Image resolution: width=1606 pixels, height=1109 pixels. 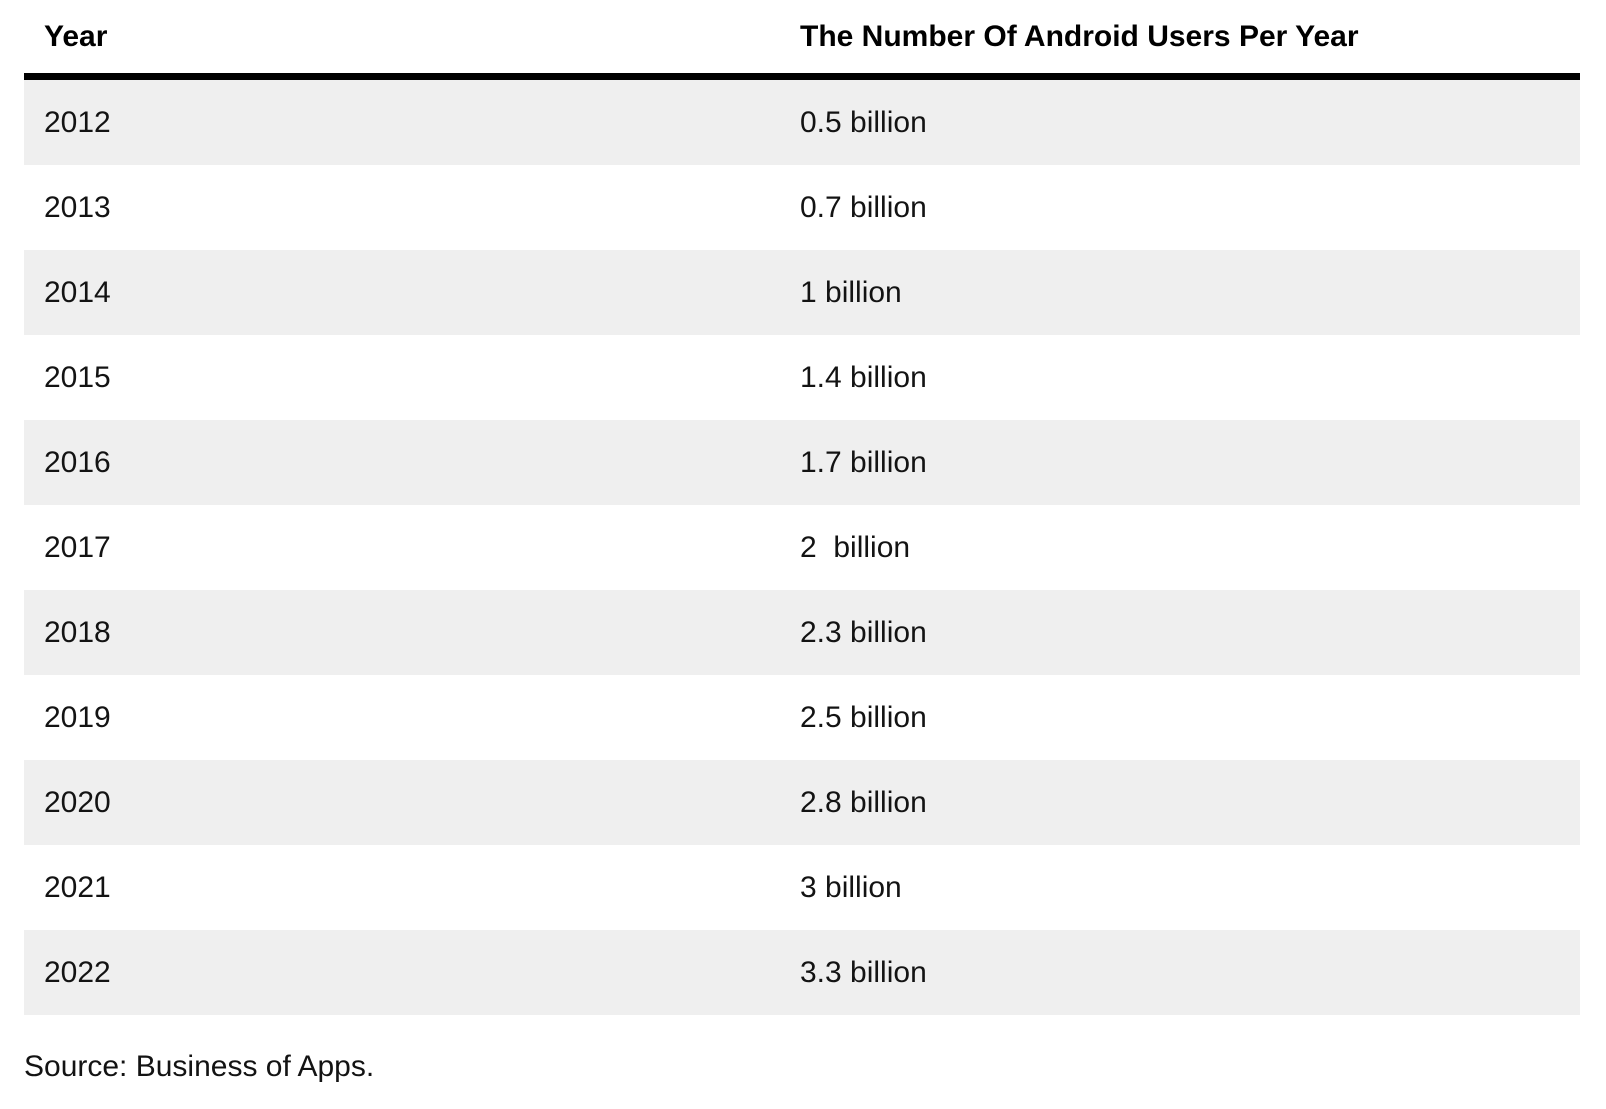 I want to click on users-cell: 0.7 billion, so click(x=863, y=207).